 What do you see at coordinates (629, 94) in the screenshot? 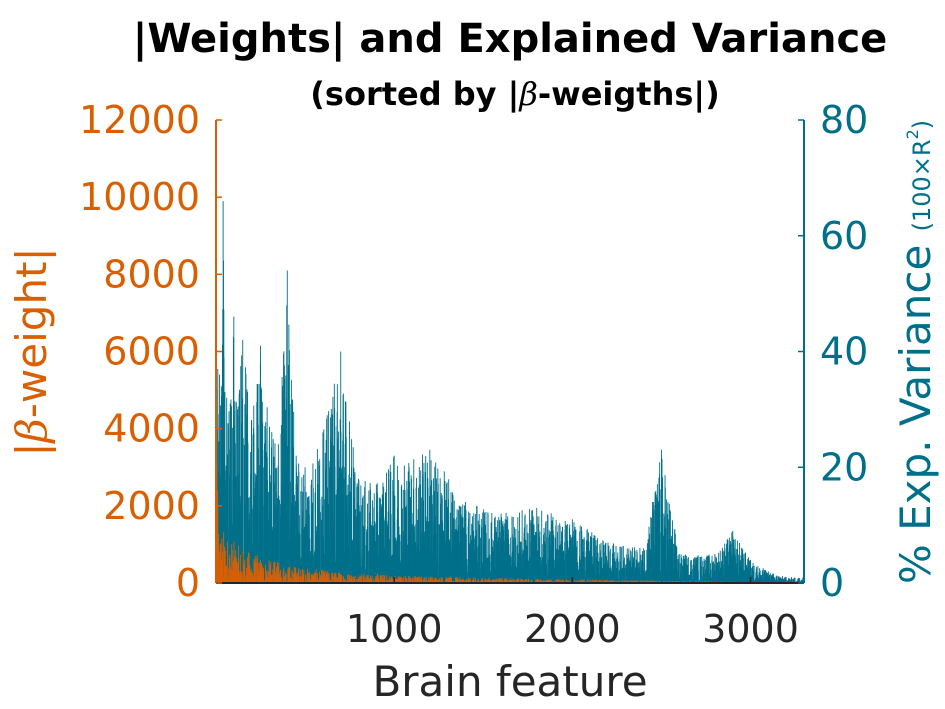
I see `subtitle-part-2: -weigths|)` at bounding box center [629, 94].